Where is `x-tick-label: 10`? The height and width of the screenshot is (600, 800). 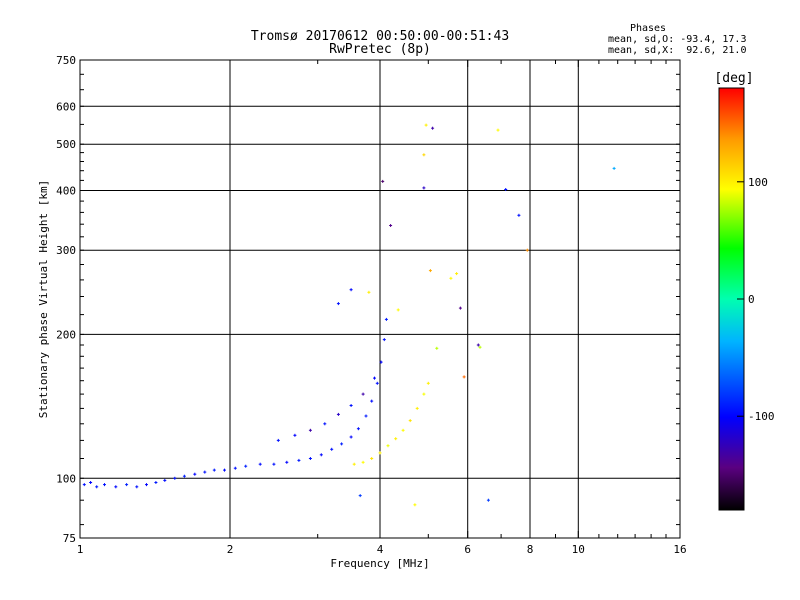
x-tick-label: 10 is located at coordinates (578, 549).